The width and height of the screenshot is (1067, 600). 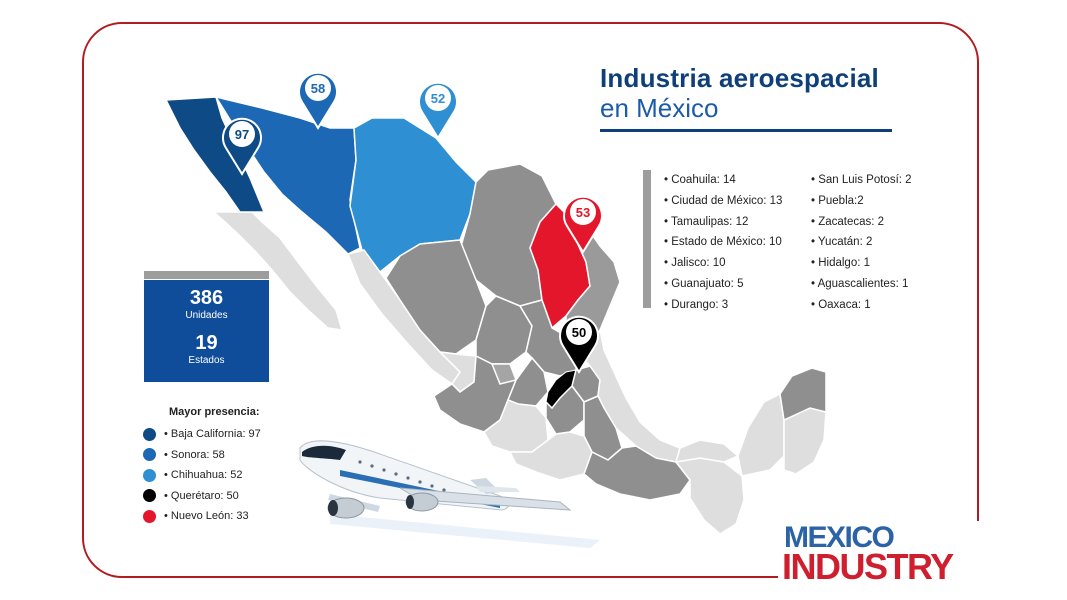 What do you see at coordinates (861, 180) in the screenshot?
I see `state-entry: • San Luis Potosí: 2` at bounding box center [861, 180].